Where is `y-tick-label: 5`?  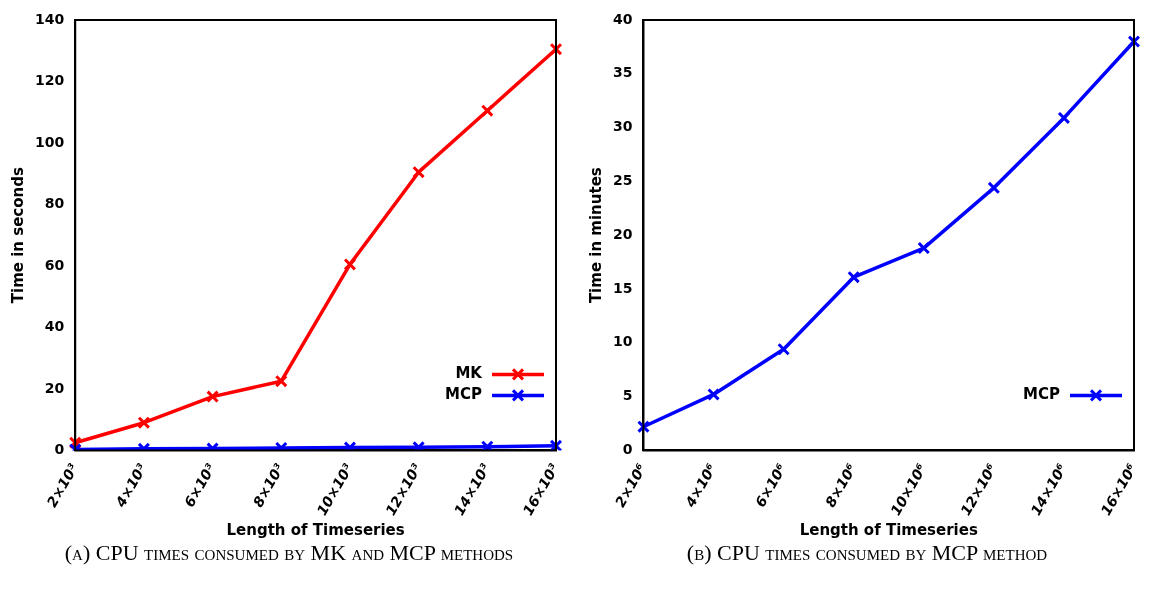
y-tick-label: 5 is located at coordinates (627, 395).